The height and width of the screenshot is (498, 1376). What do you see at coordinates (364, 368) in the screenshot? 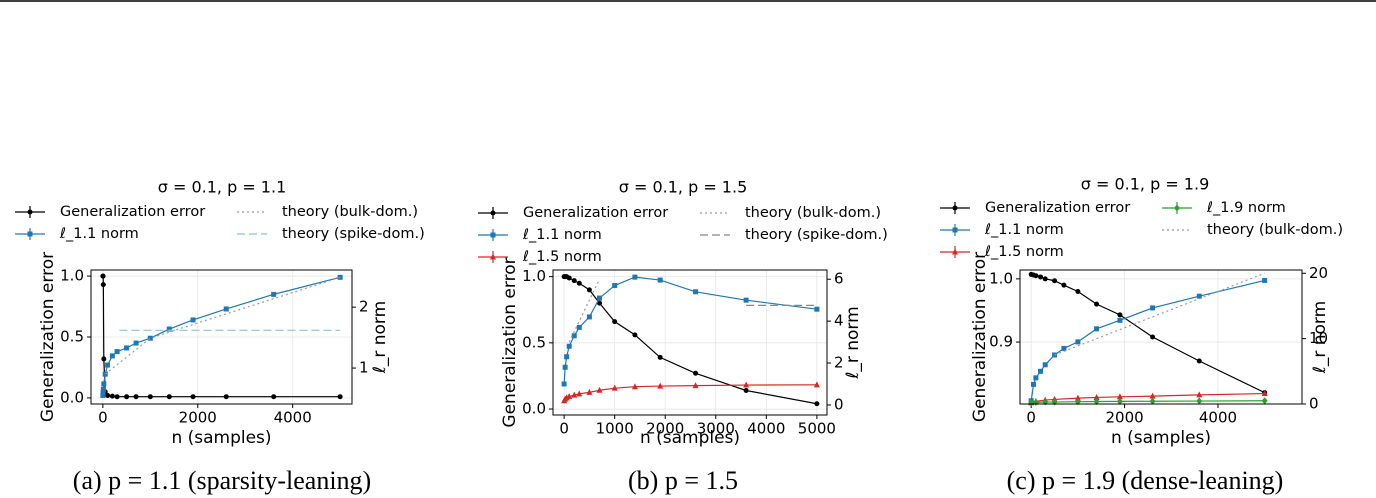
I see `y2-tick-label: 1` at bounding box center [364, 368].